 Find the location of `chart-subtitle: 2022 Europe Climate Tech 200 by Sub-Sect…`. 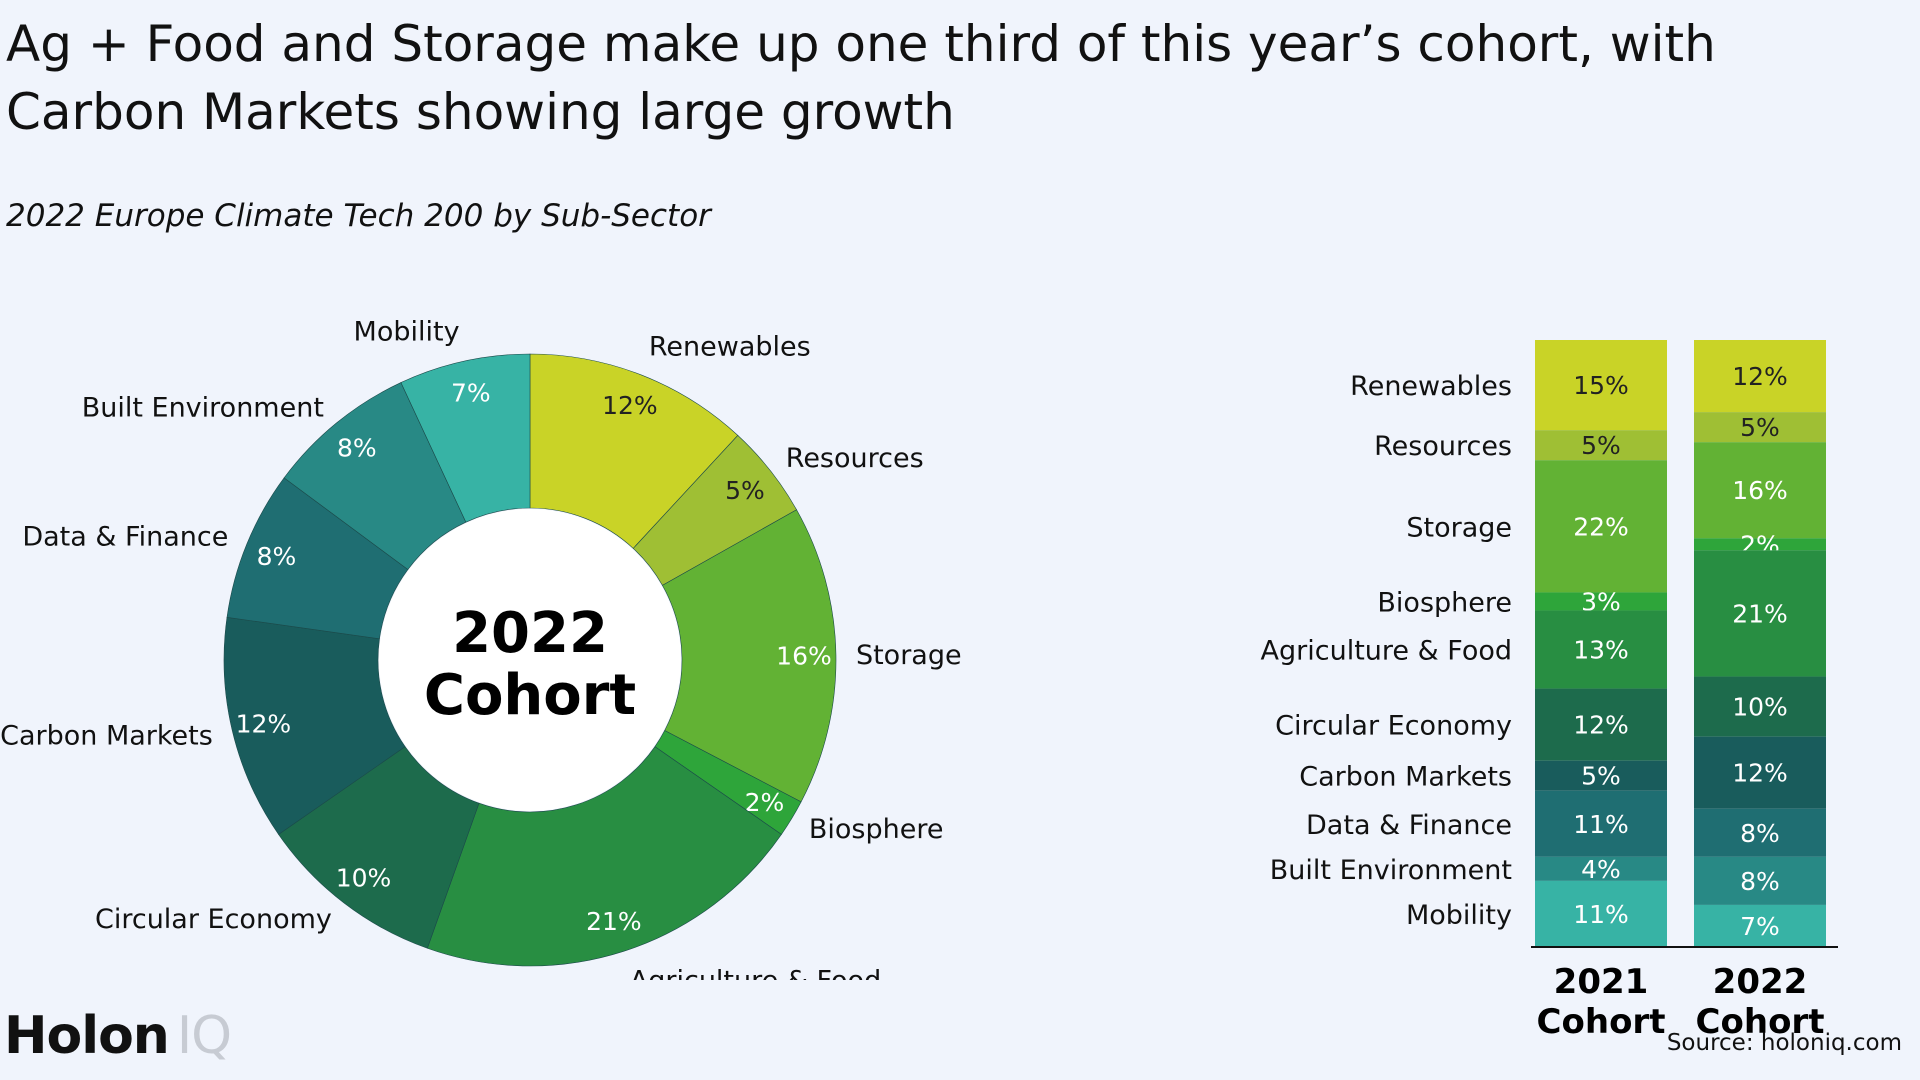

chart-subtitle: 2022 Europe Climate Tech 200 by Sub-Sect… is located at coordinates (358, 216).